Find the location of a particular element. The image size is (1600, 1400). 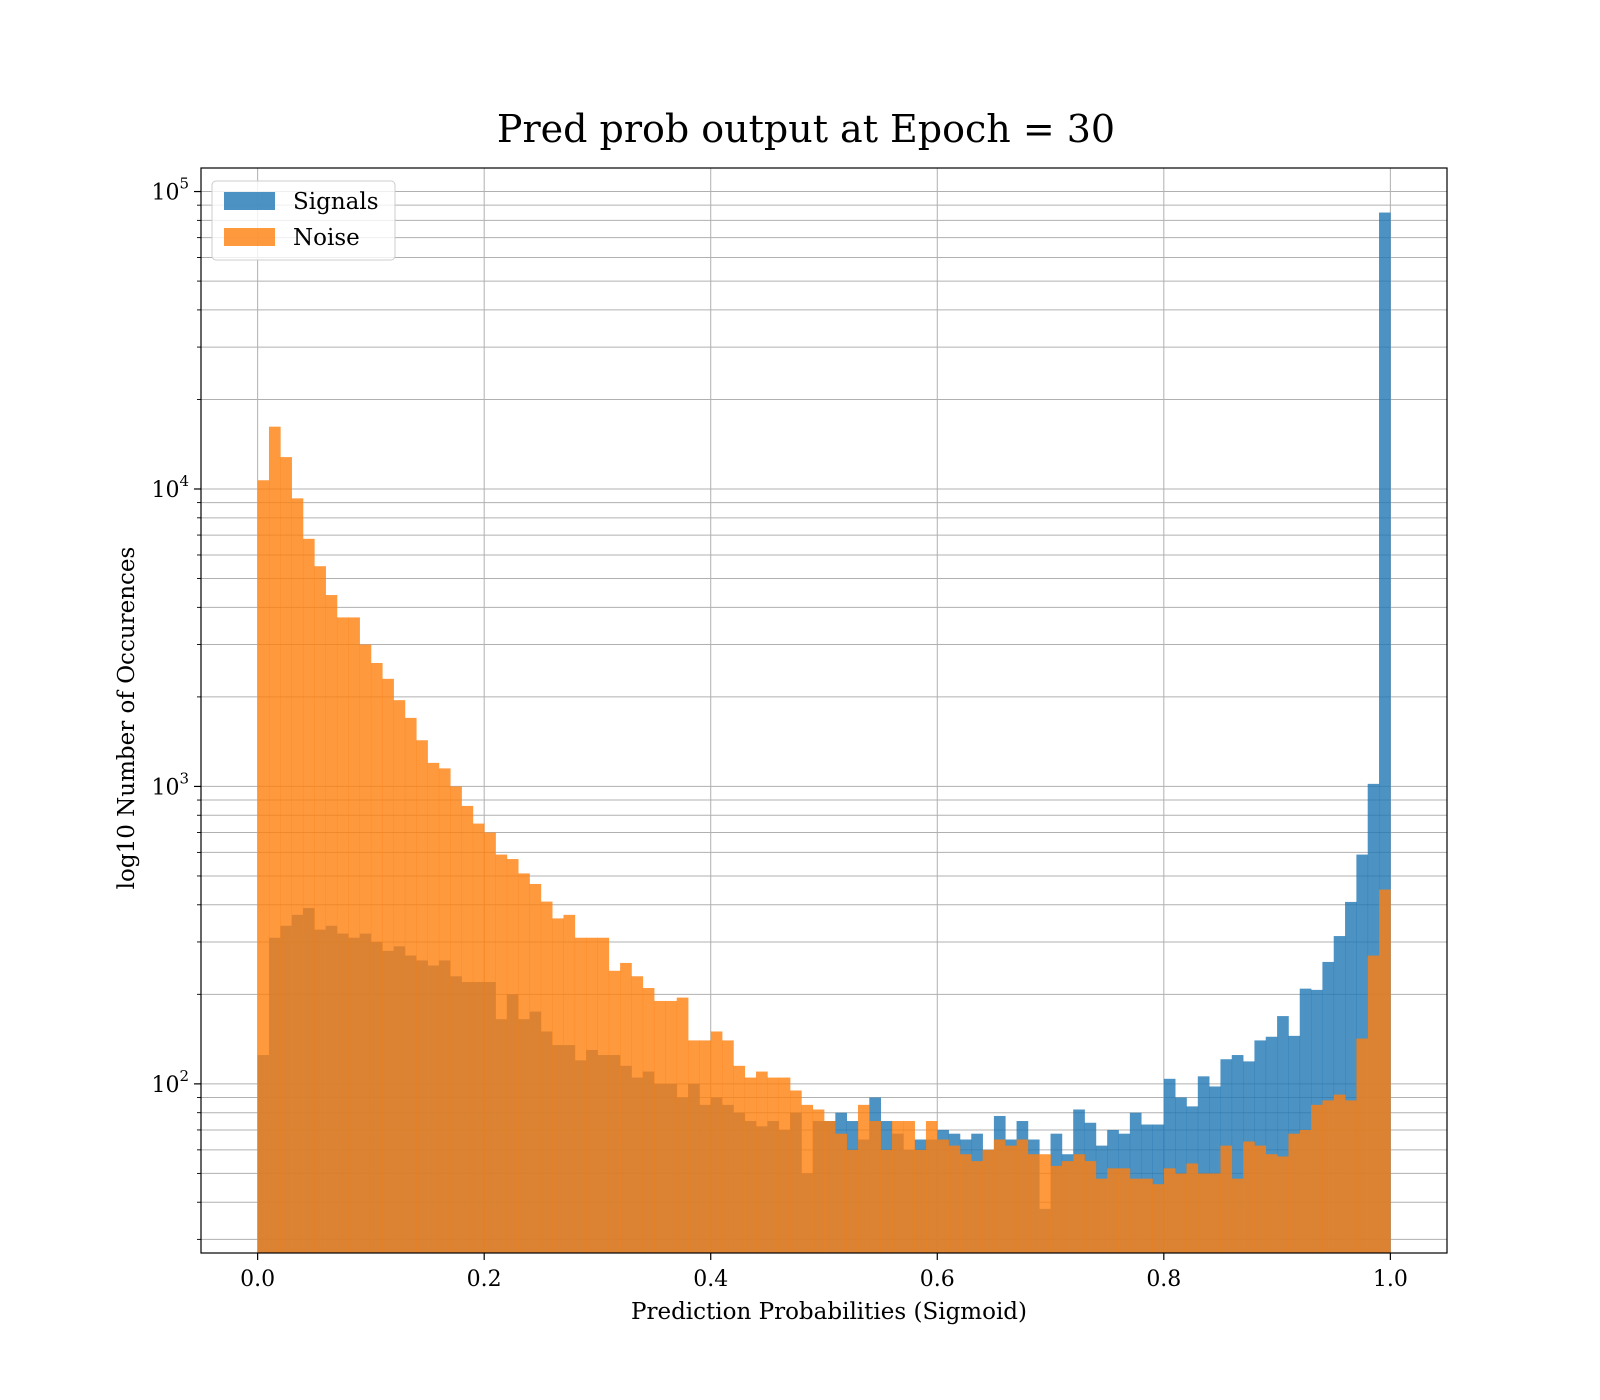

legend-signals-swatch is located at coordinates (249, 201).